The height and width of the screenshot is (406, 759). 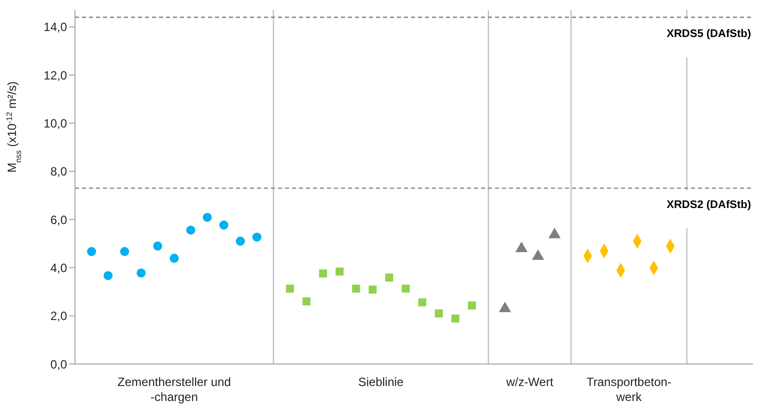 I want to click on y-tick-label: 6,0, so click(x=59, y=219).